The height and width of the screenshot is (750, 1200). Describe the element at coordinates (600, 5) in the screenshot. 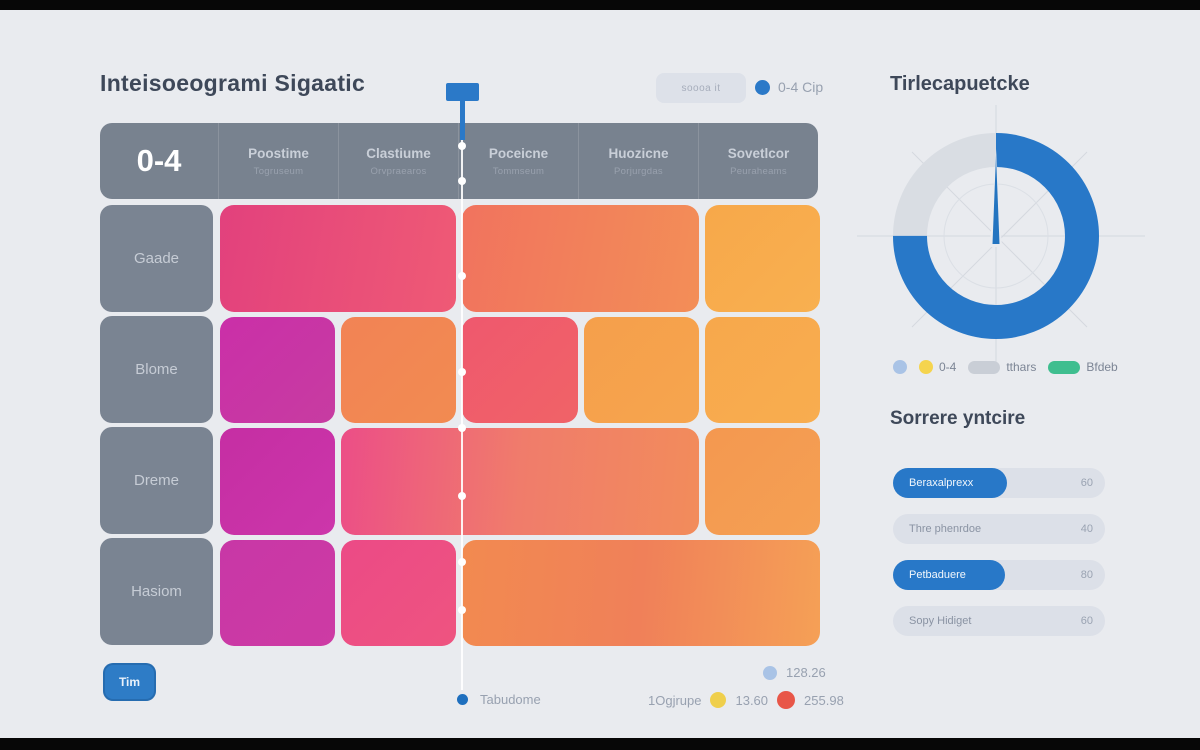

I see `letterbox-top` at that location.